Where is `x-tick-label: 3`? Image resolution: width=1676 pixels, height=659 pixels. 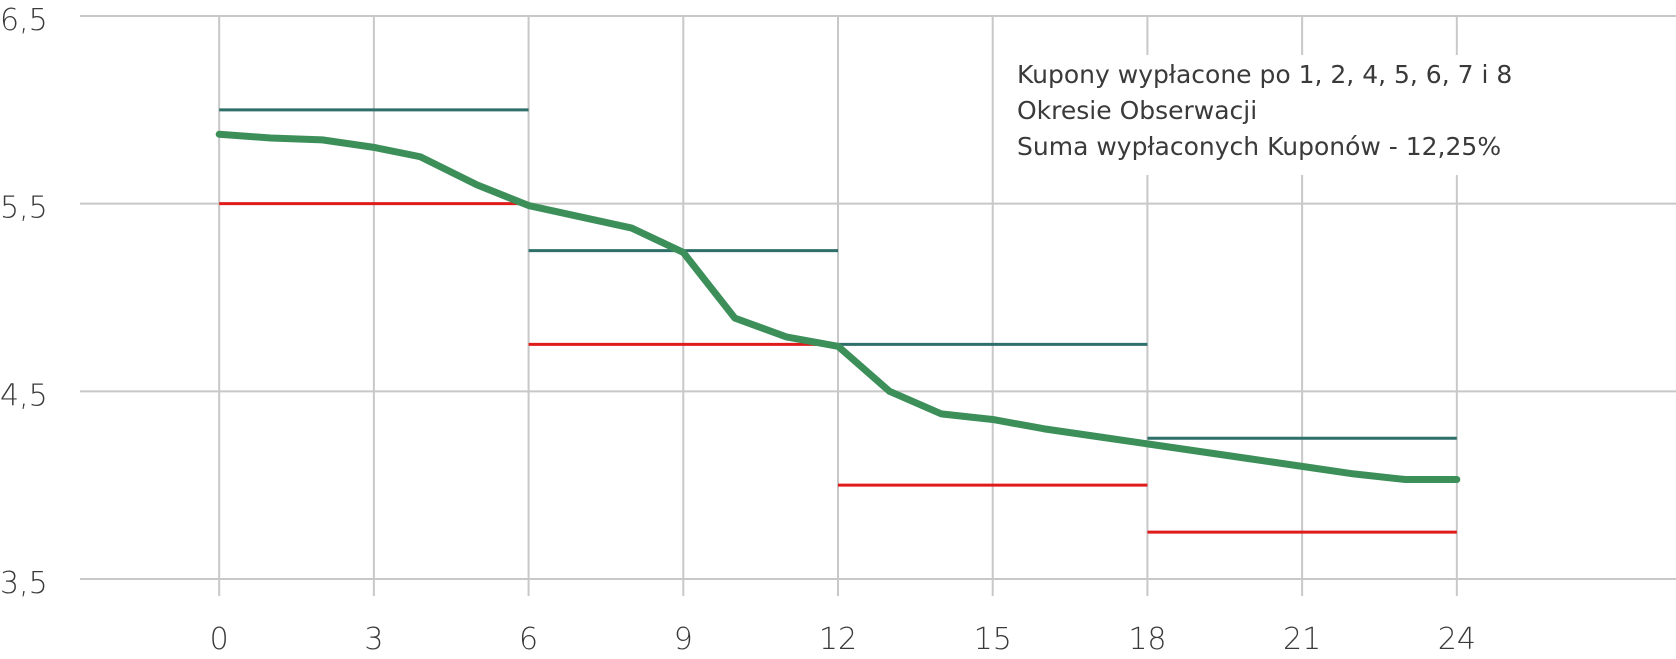 x-tick-label: 3 is located at coordinates (373, 639).